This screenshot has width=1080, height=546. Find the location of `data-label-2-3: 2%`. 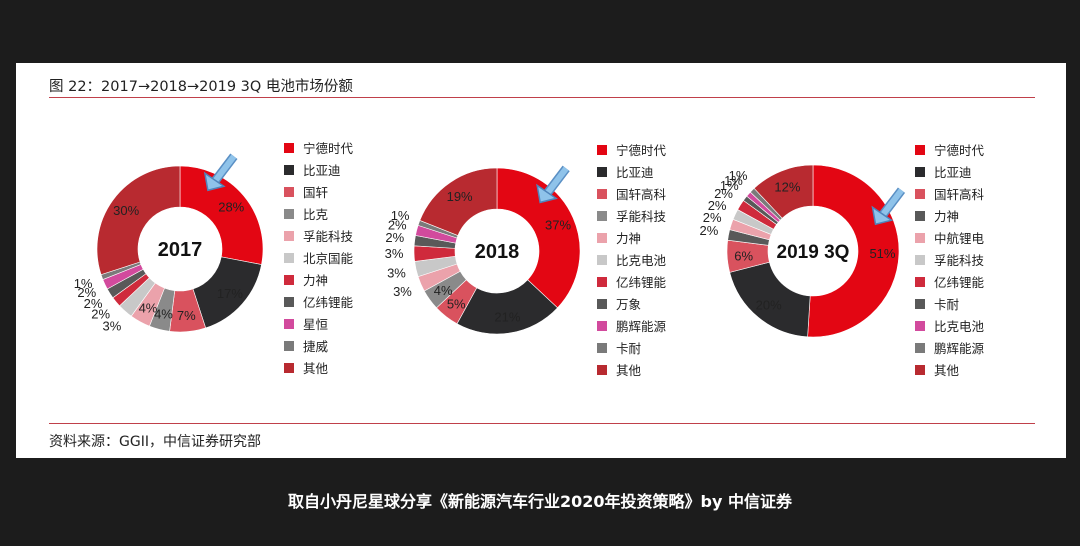

data-label-2-3: 2% is located at coordinates (708, 230).